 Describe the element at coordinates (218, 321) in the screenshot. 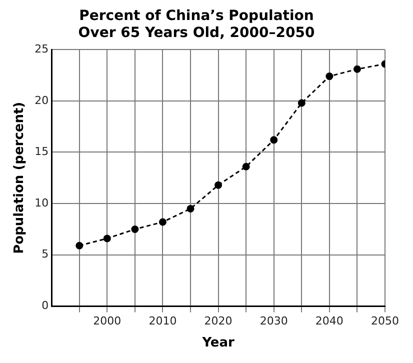

I see `x-tick-label: 2020` at that location.